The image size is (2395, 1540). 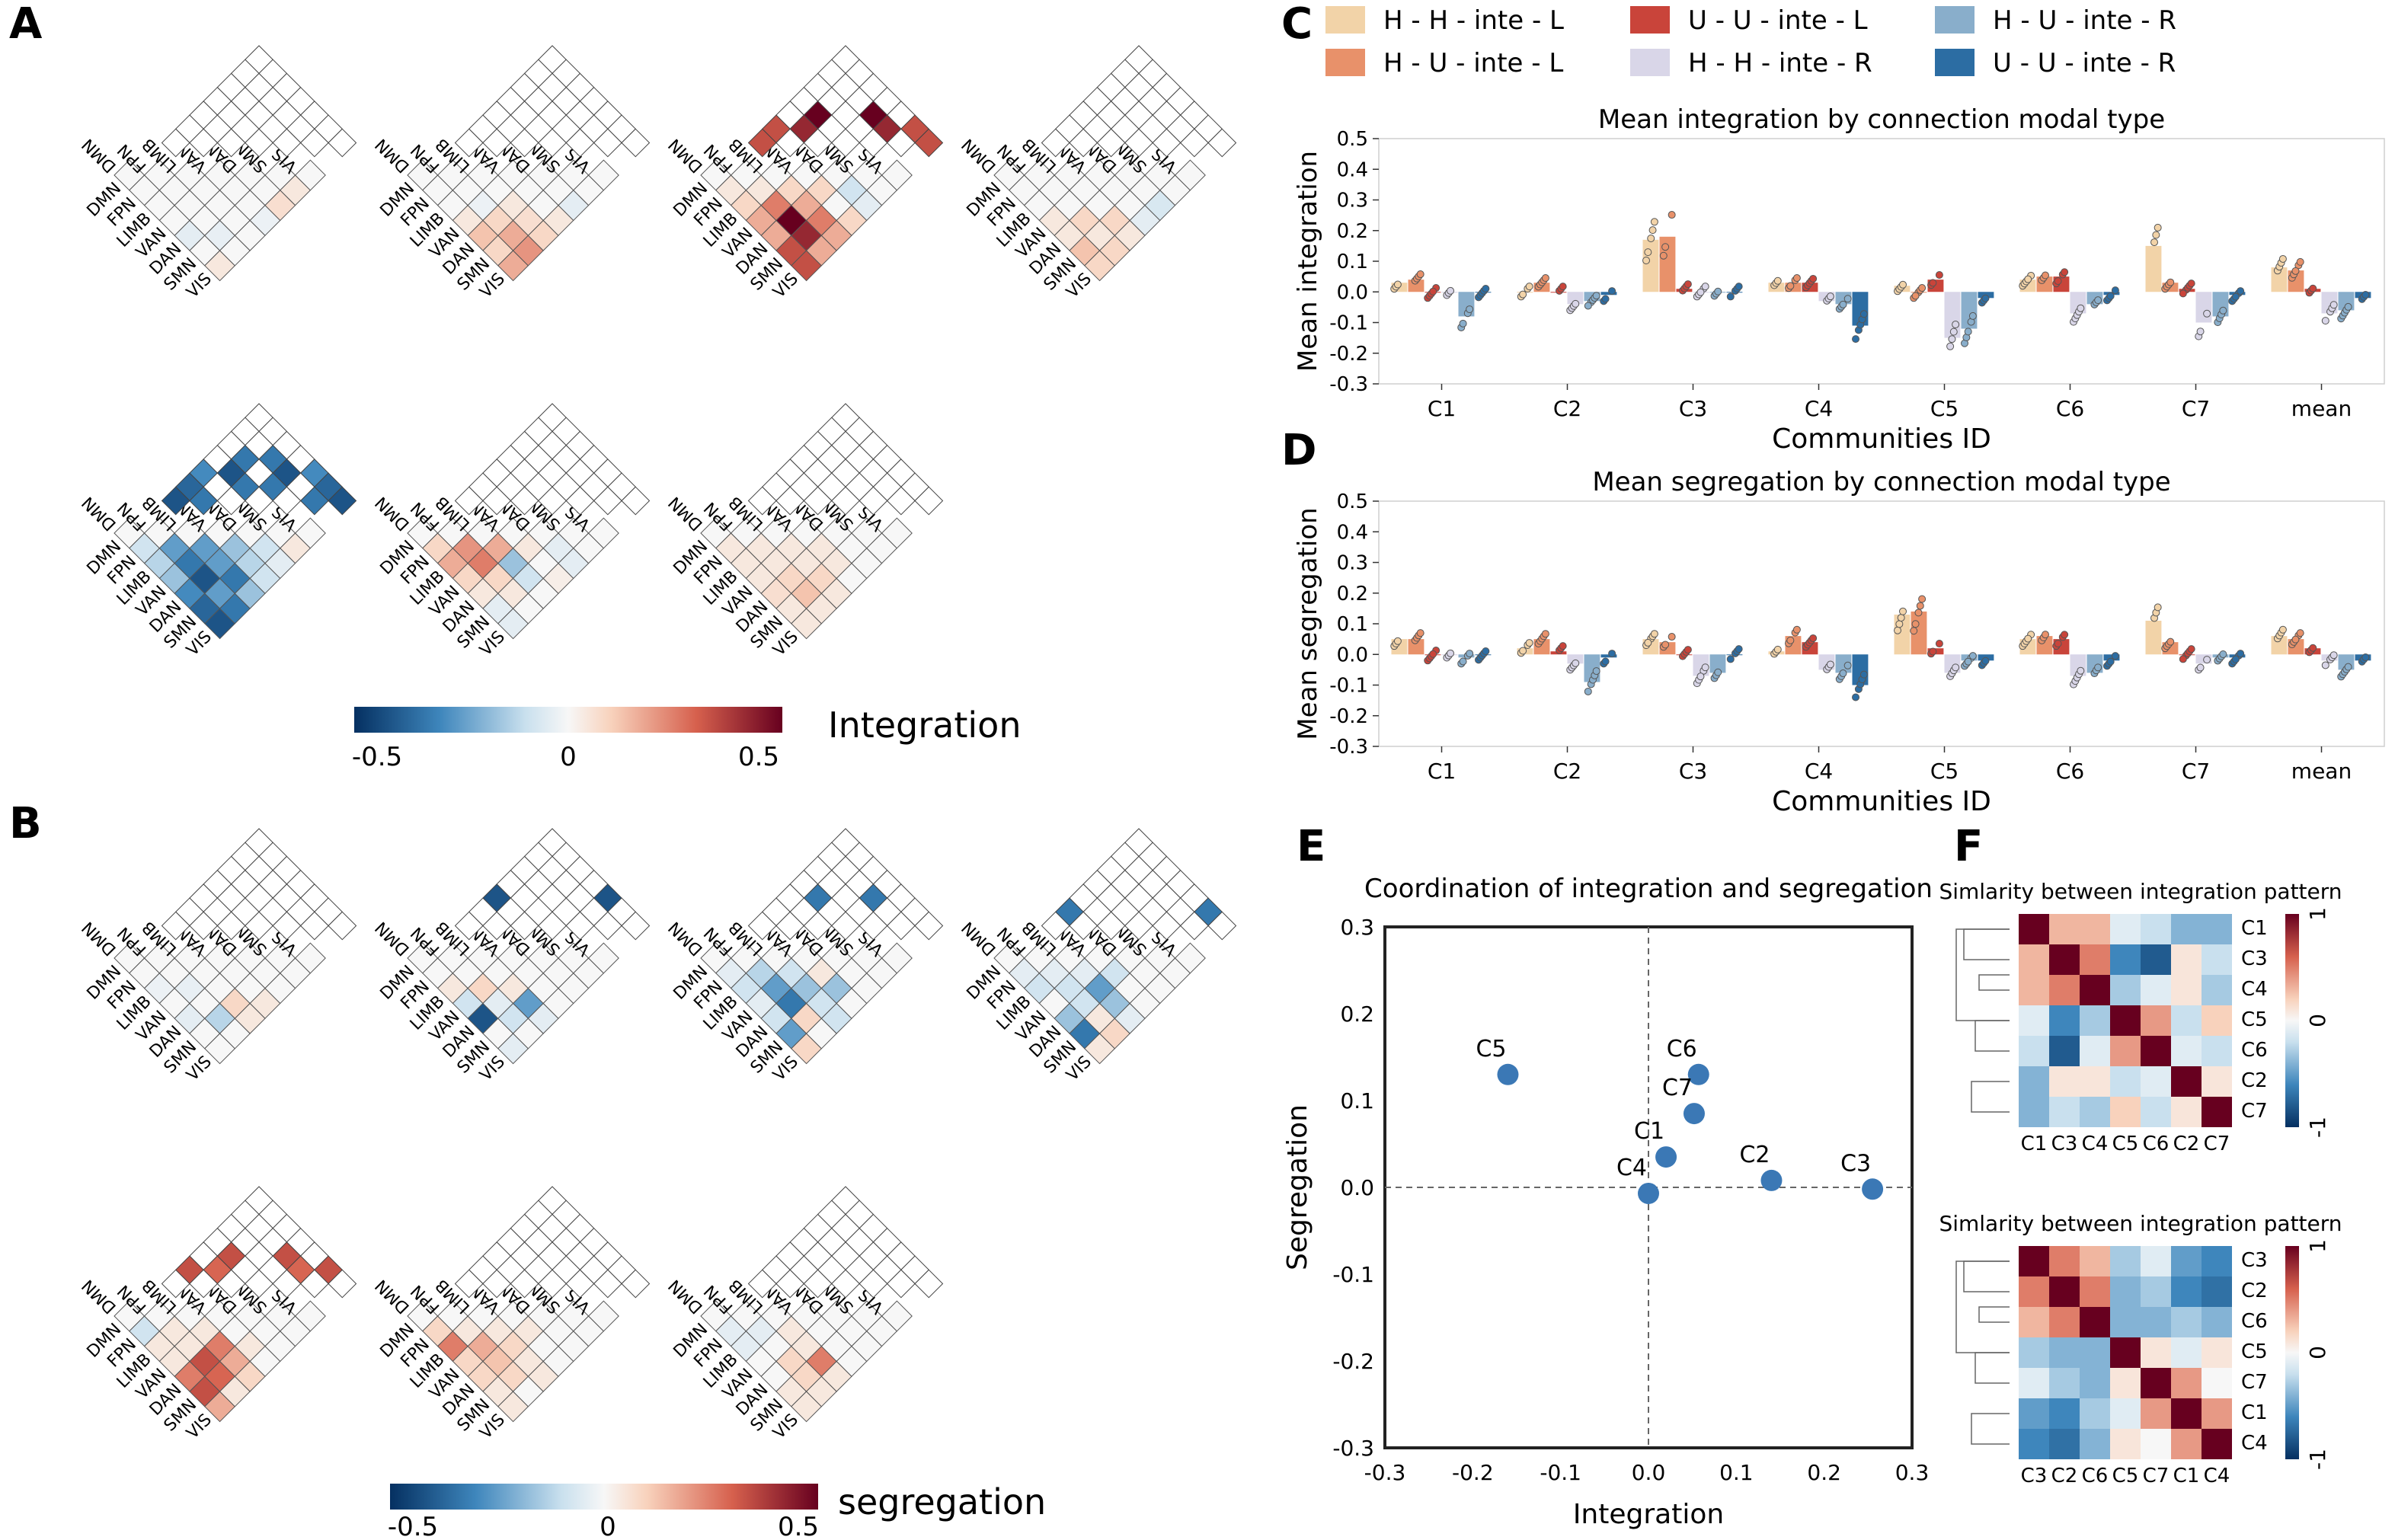 What do you see at coordinates (1955, 63) in the screenshot?
I see `legend-swatch` at bounding box center [1955, 63].